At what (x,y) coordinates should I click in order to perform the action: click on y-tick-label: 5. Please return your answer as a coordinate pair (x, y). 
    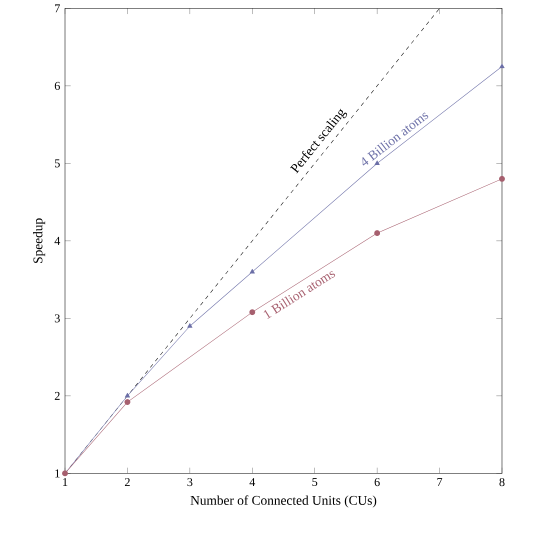
    Looking at the image, I should click on (57, 163).